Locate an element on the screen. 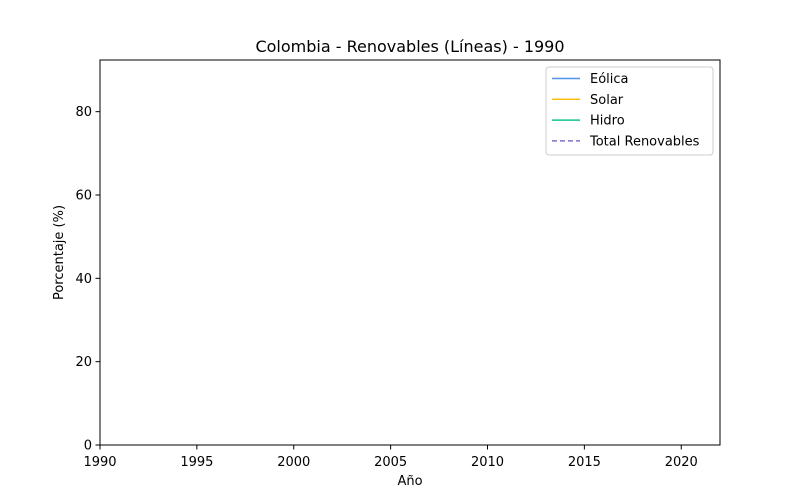  y-axis-label: Porcentaje (%) is located at coordinates (59, 252).